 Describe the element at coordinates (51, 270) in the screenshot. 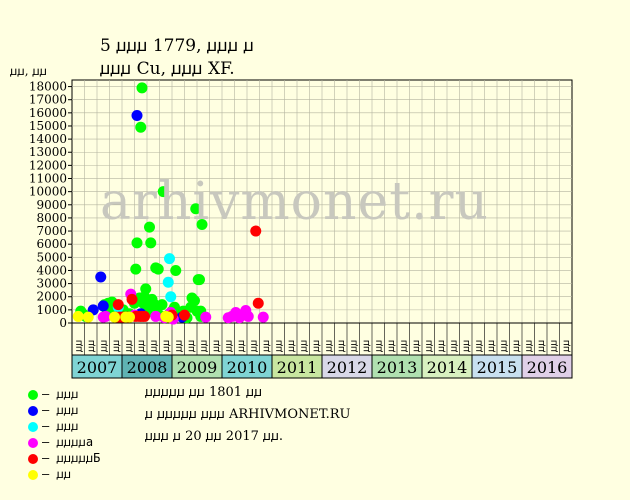

I see `y-tick-label: 4000` at that location.